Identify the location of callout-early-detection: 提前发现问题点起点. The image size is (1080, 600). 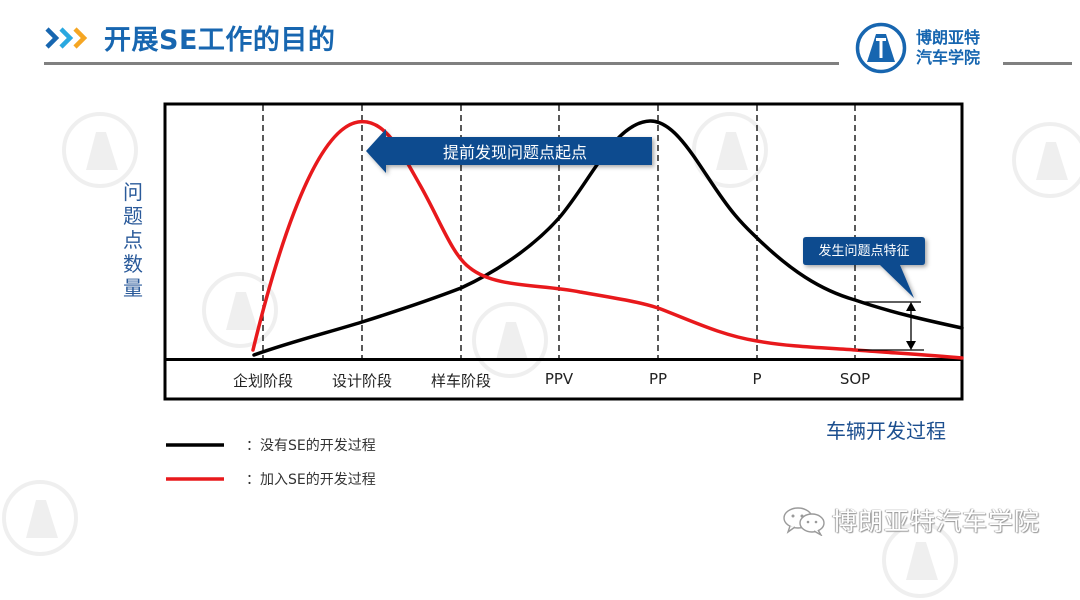
(514, 152).